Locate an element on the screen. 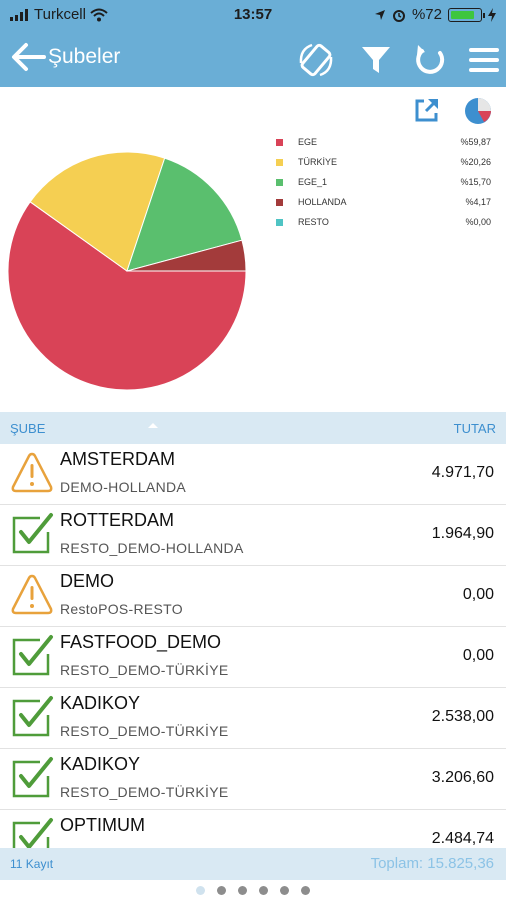 This screenshot has height=900, width=506. table-row: KADIKOY RESTO_DEMO-TÜRKİYE 3.206,60 is located at coordinates (253, 779).